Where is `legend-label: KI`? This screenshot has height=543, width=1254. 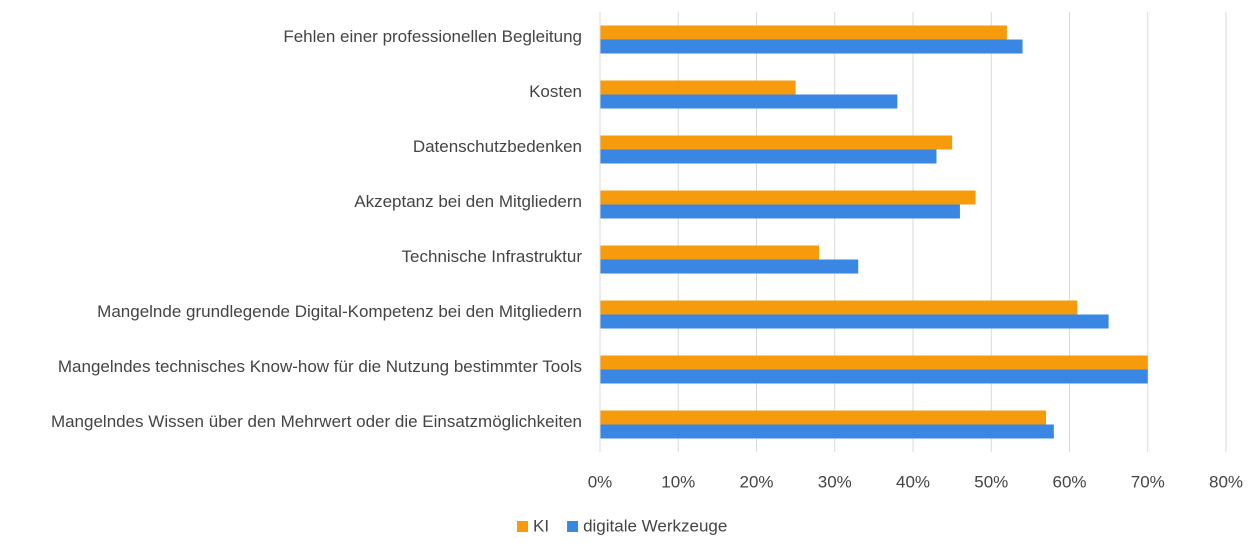
legend-label: KI is located at coordinates (541, 525).